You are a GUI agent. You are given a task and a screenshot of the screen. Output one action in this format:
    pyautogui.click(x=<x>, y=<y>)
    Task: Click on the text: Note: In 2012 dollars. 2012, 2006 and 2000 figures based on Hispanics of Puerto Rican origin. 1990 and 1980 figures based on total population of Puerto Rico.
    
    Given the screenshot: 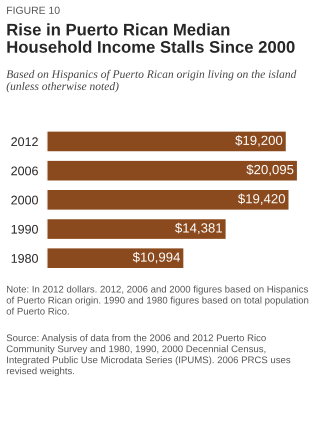 What is the action you would take?
    pyautogui.click(x=157, y=300)
    